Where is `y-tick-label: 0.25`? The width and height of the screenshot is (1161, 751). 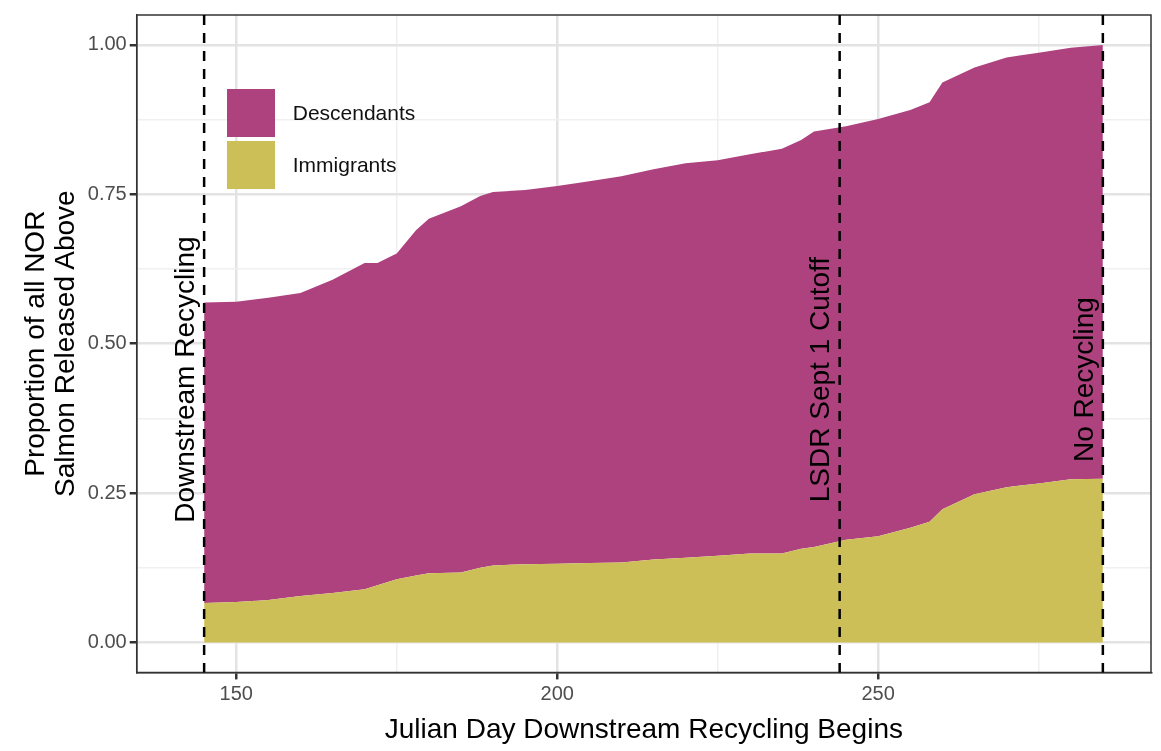
y-tick-label: 0.25 is located at coordinates (107, 491).